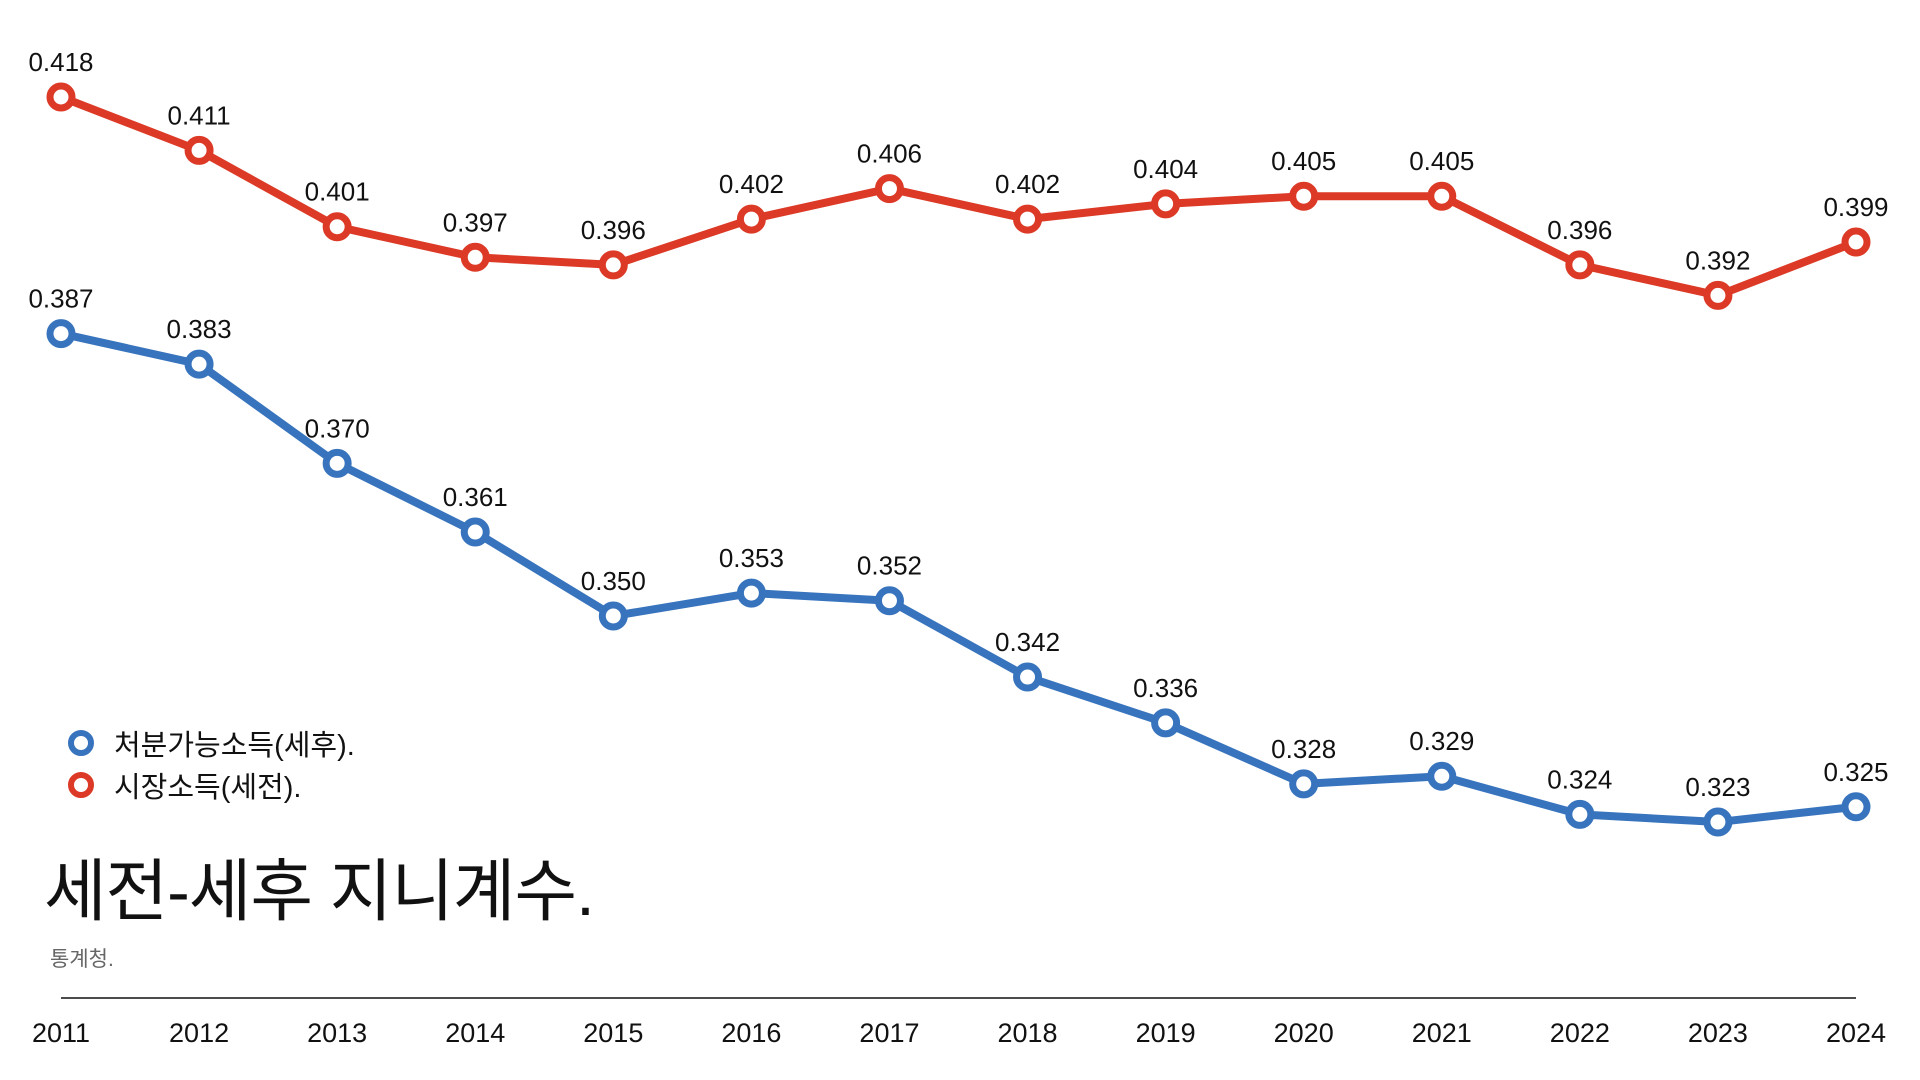 This screenshot has width=1920, height=1080. I want to click on data-label: 0.328, so click(1303, 749).